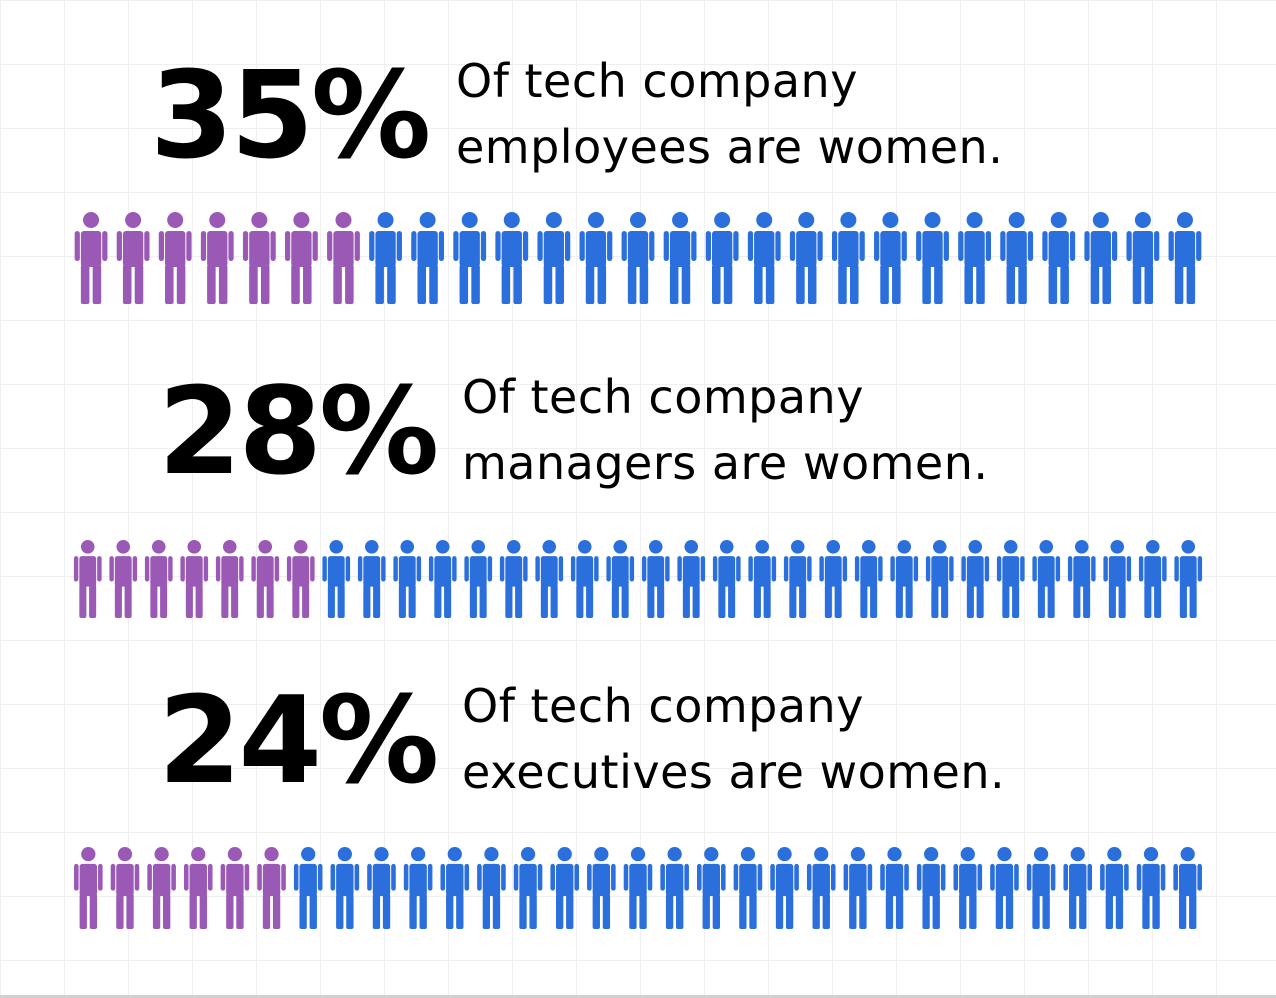  What do you see at coordinates (298, 741) in the screenshot?
I see `stat-percent: 24%` at bounding box center [298, 741].